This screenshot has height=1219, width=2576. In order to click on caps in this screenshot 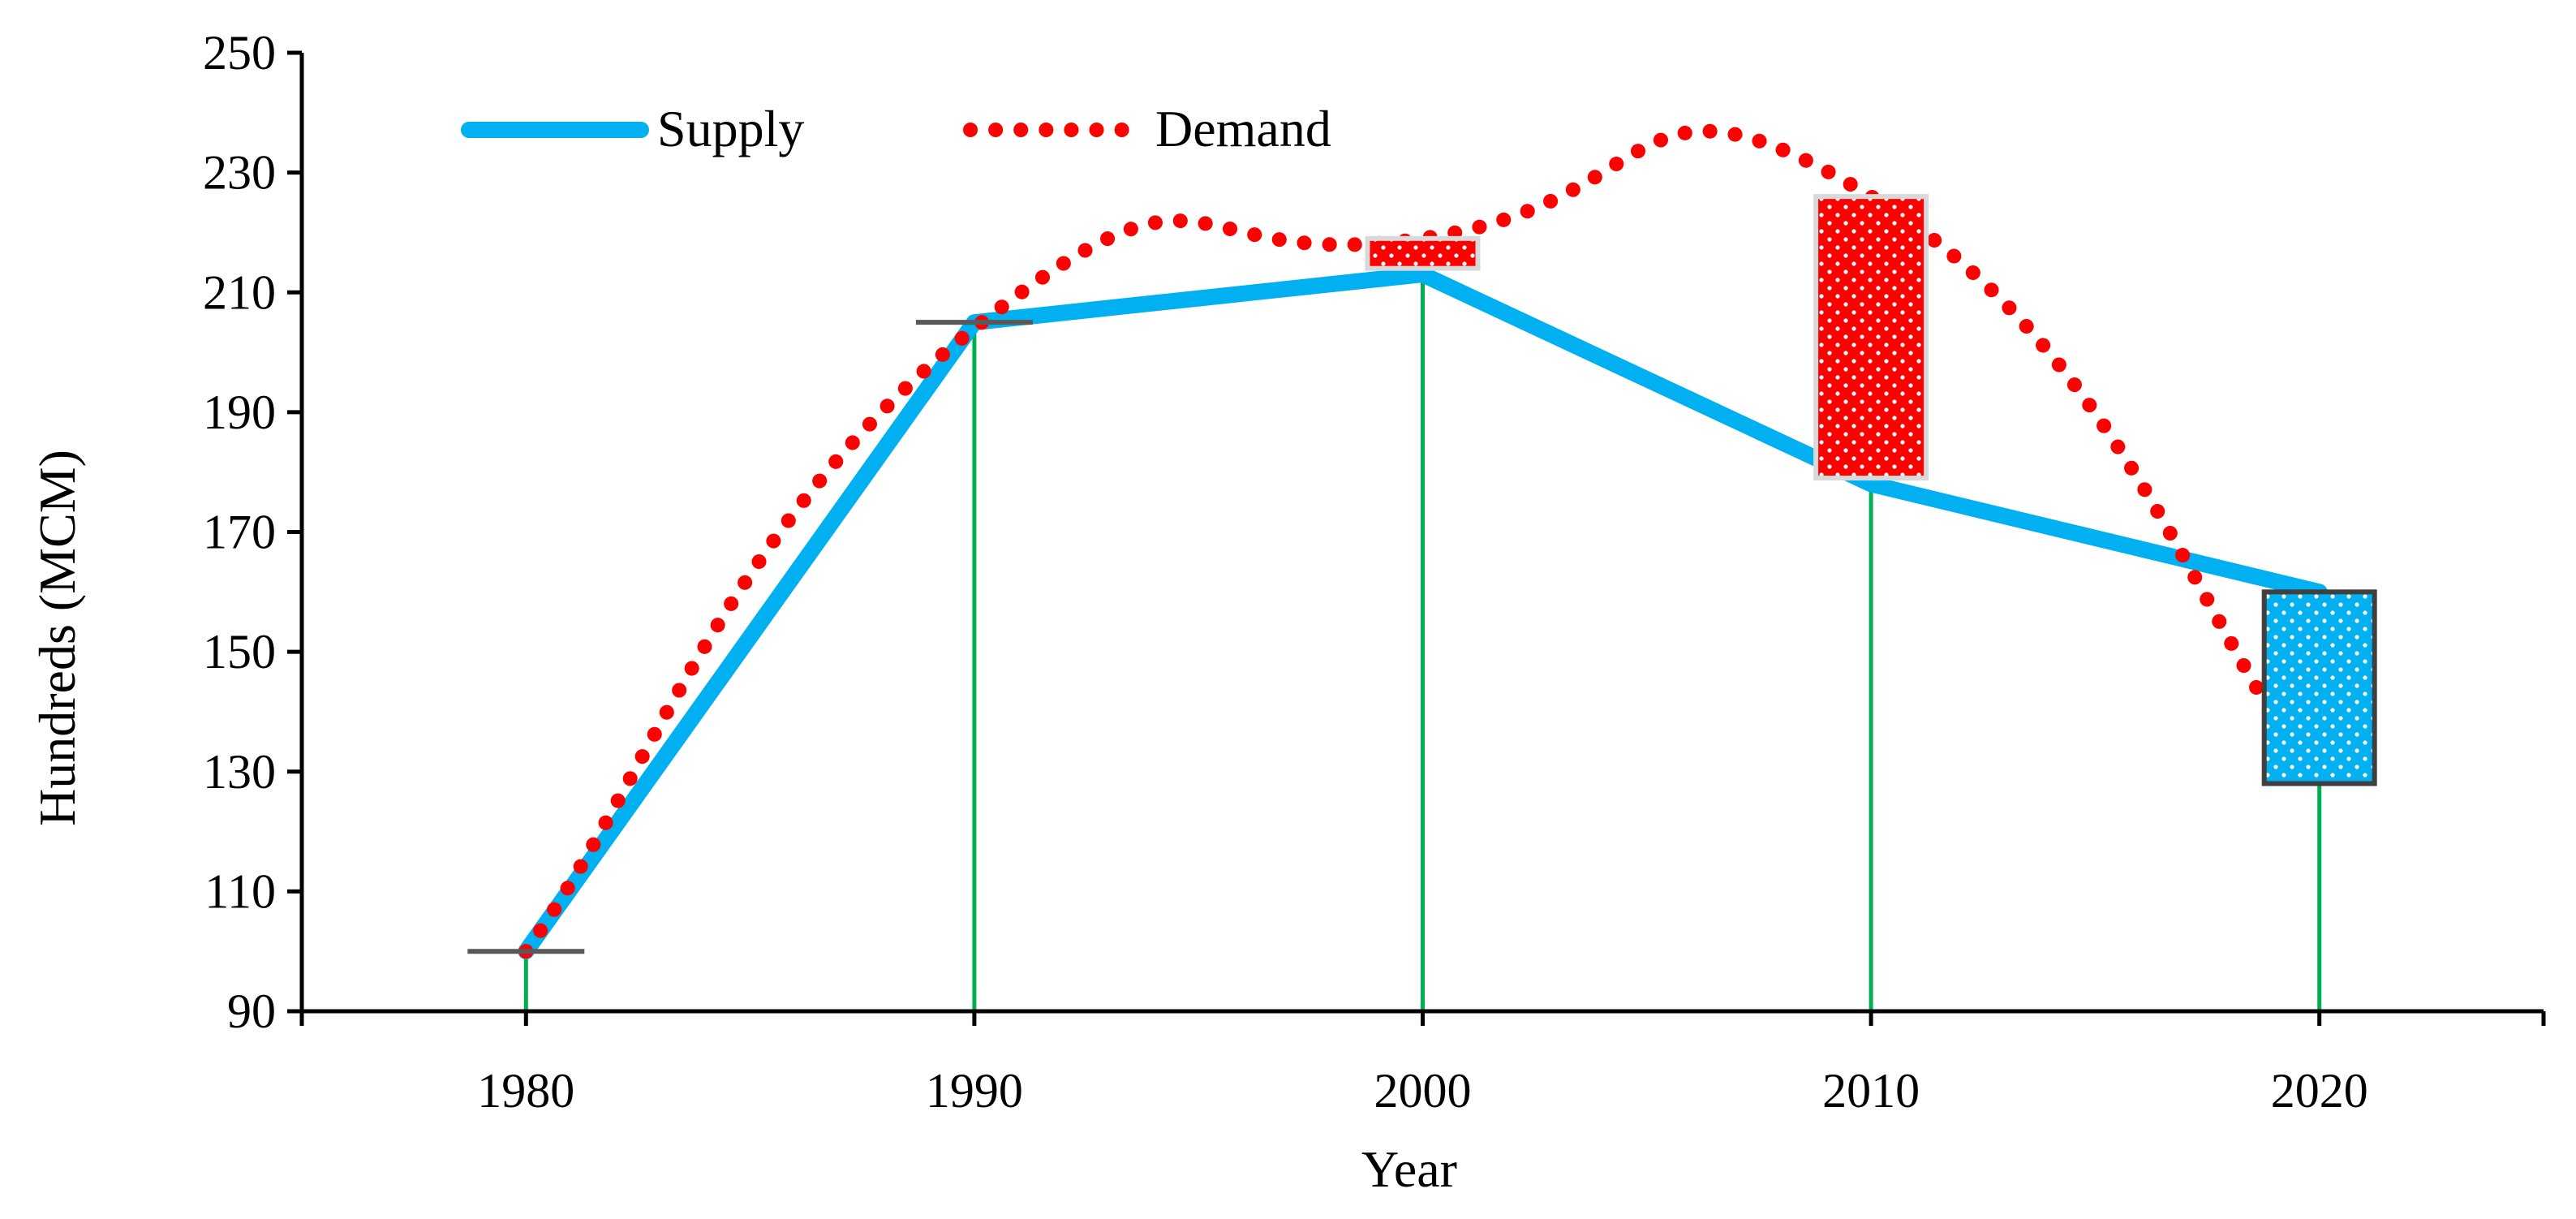, I will do `click(750, 637)`.